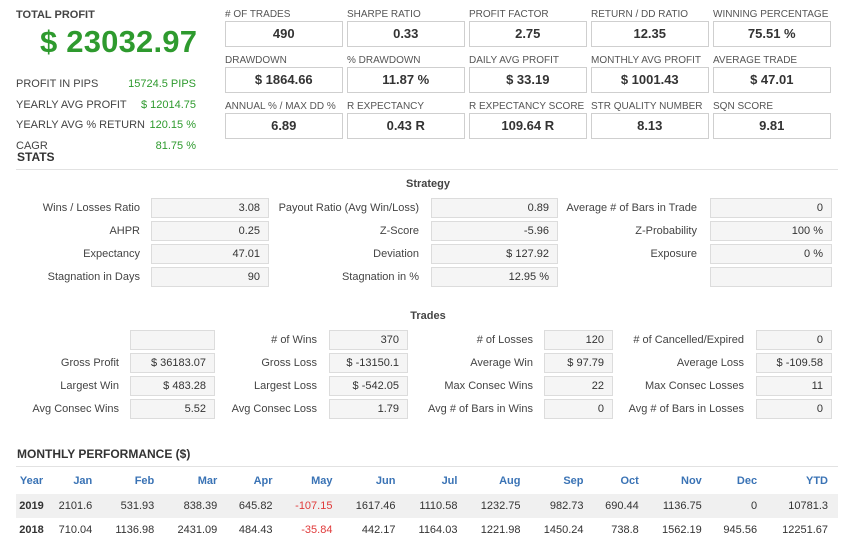 The width and height of the screenshot is (850, 553). Describe the element at coordinates (385, 481) in the screenshot. I see `column-header-jun: Jun` at that location.